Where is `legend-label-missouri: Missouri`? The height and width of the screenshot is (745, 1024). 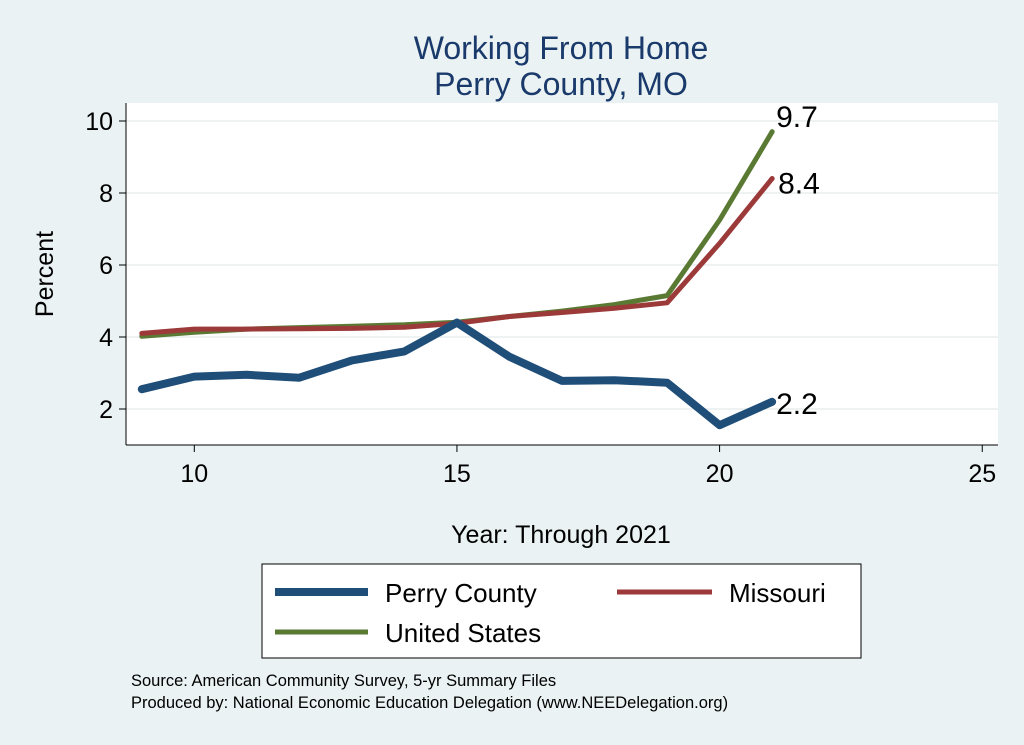
legend-label-missouri: Missouri is located at coordinates (777, 593).